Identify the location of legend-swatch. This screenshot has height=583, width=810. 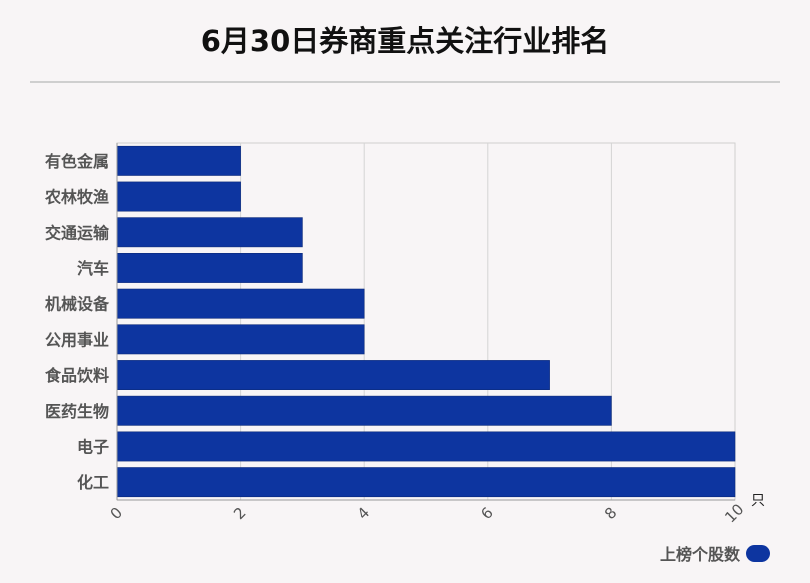
(758, 553).